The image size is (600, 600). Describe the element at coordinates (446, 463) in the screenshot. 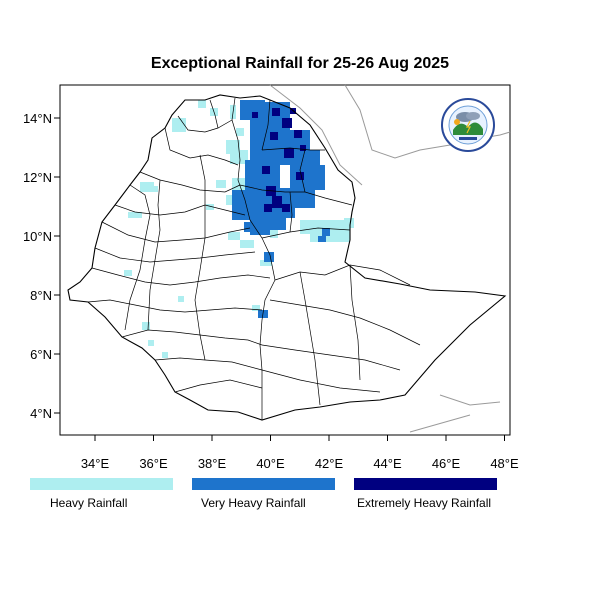

I see `lon-tick-label: 46°E` at that location.